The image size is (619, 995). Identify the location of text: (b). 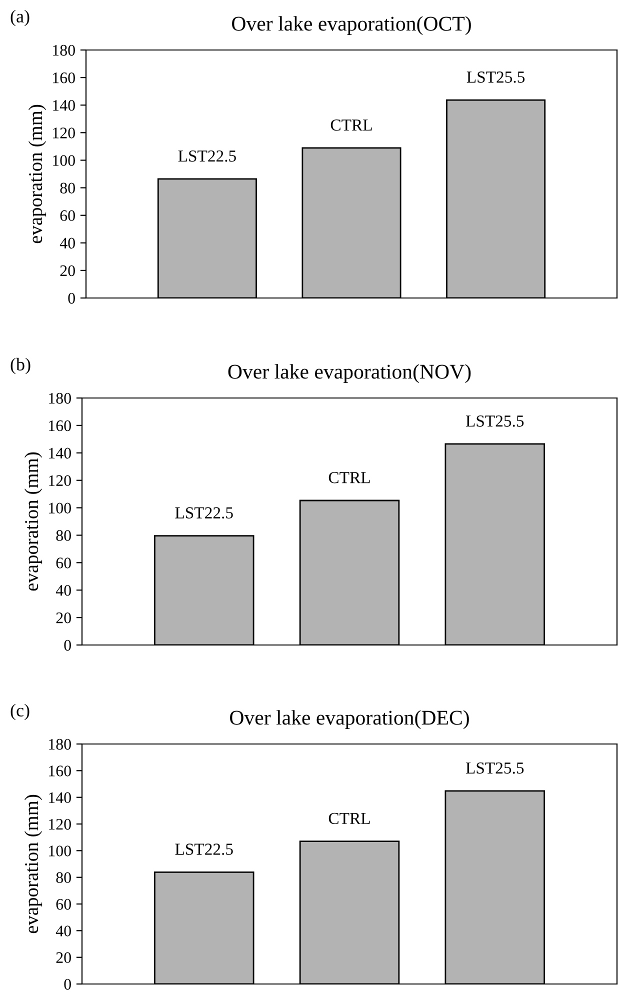
(20, 366).